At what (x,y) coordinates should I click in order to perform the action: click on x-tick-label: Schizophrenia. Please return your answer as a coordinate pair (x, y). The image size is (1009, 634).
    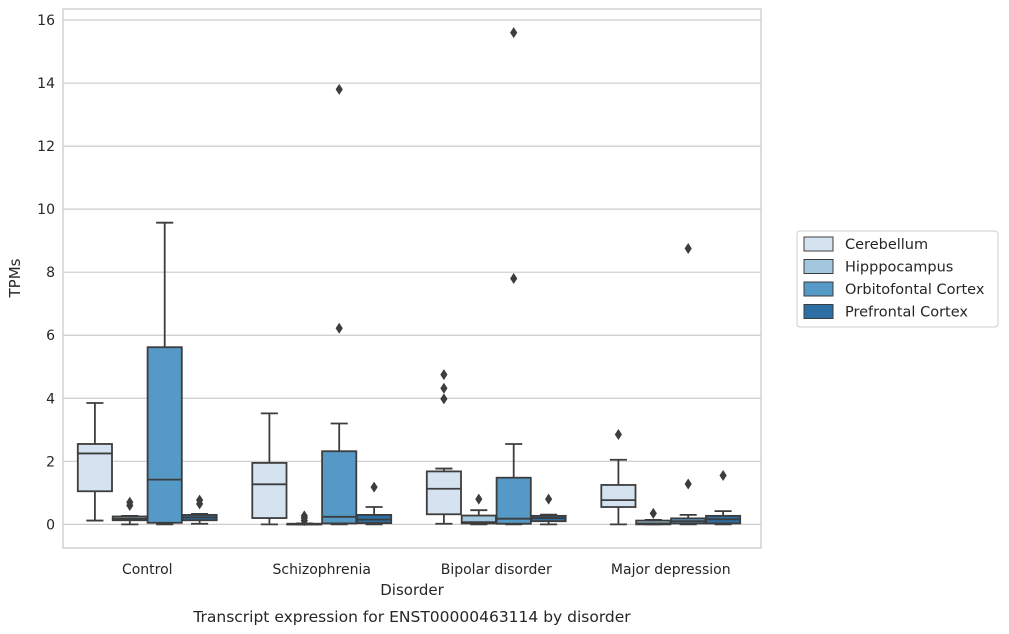
    Looking at the image, I should click on (322, 570).